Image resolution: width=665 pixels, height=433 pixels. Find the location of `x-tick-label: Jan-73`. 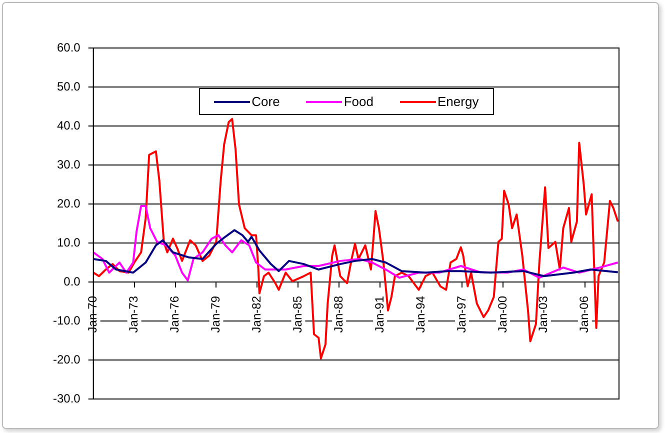

x-tick-label: Jan-73 is located at coordinates (133, 314).